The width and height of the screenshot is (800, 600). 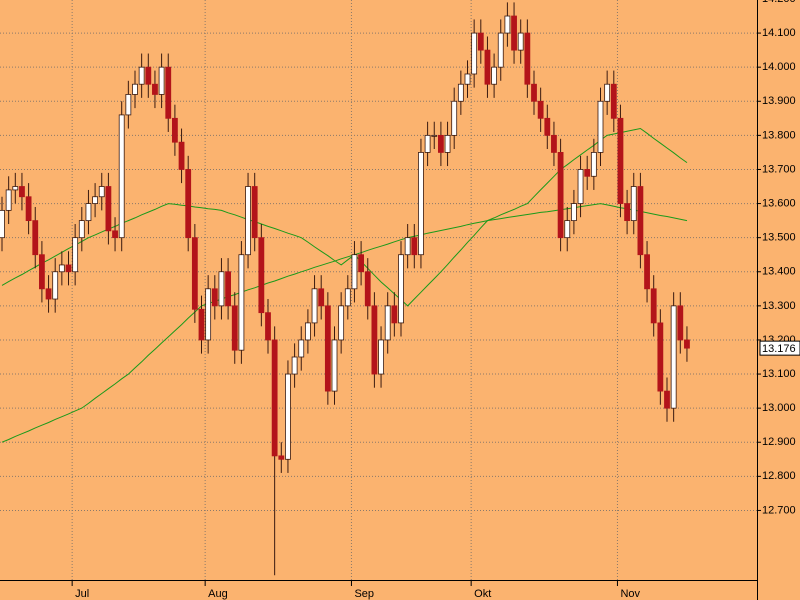 What do you see at coordinates (82, 594) in the screenshot?
I see `x-tick-label: Jul` at bounding box center [82, 594].